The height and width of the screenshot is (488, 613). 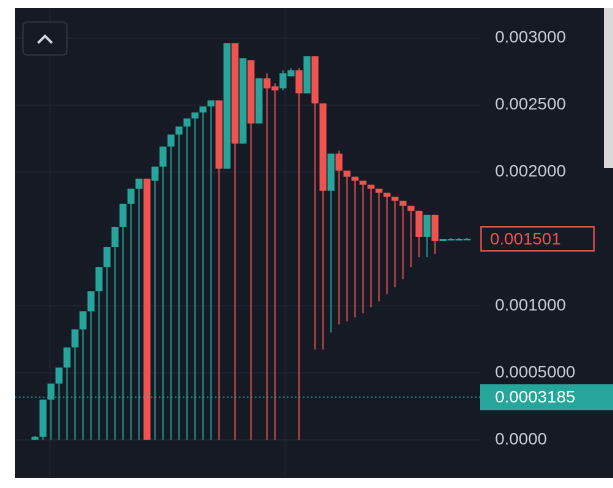 What do you see at coordinates (521, 438) in the screenshot?
I see `y-tick-label: 0.0000` at bounding box center [521, 438].